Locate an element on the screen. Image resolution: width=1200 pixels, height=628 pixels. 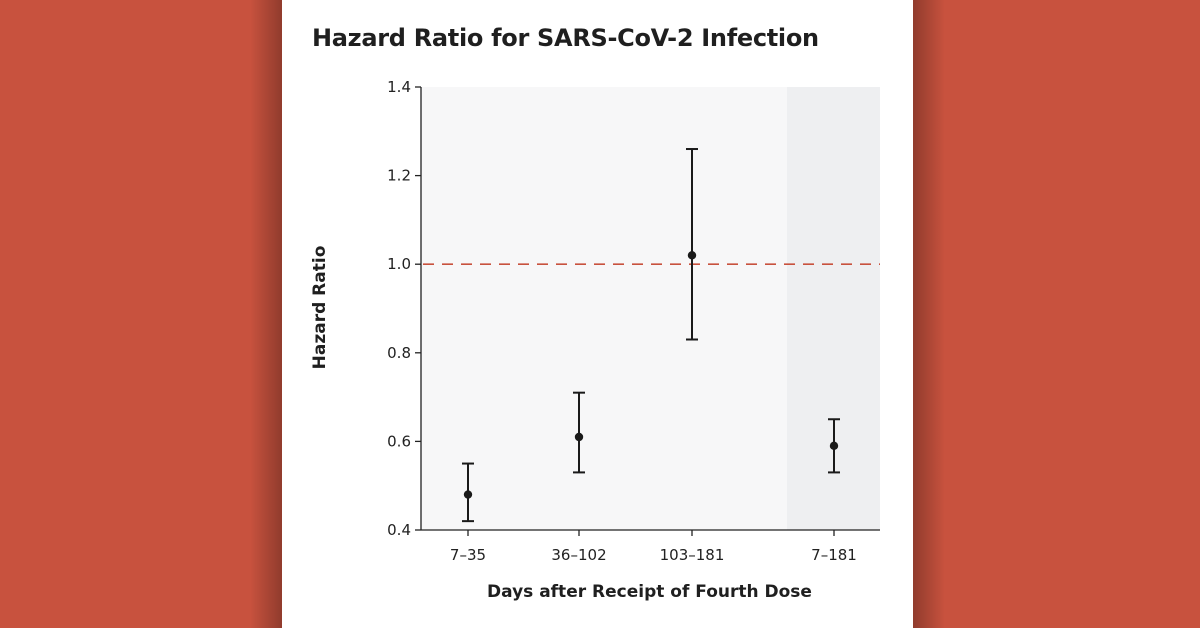
left-shadow is located at coordinates (266, 314).